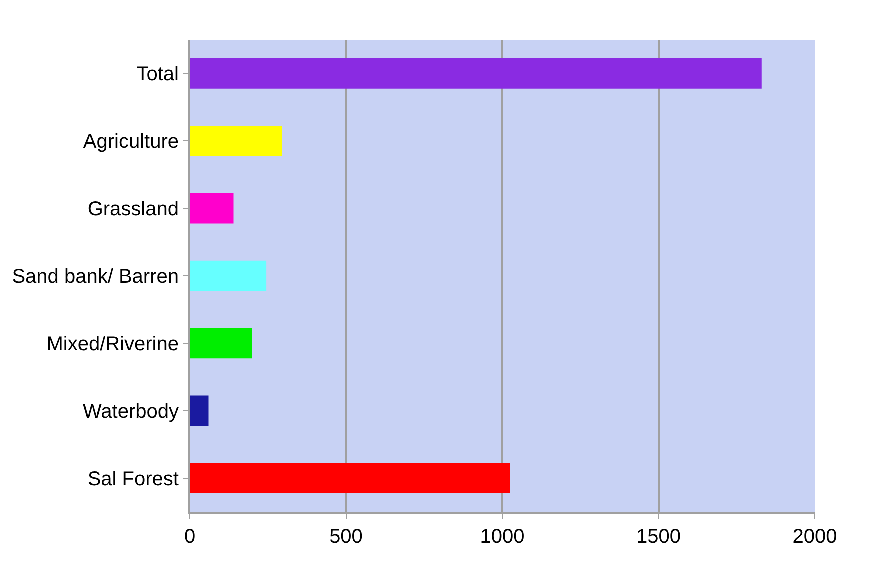 This screenshot has height=562, width=875. What do you see at coordinates (95, 277) in the screenshot?
I see `y-tick-label: Sand bank/ Barren` at bounding box center [95, 277].